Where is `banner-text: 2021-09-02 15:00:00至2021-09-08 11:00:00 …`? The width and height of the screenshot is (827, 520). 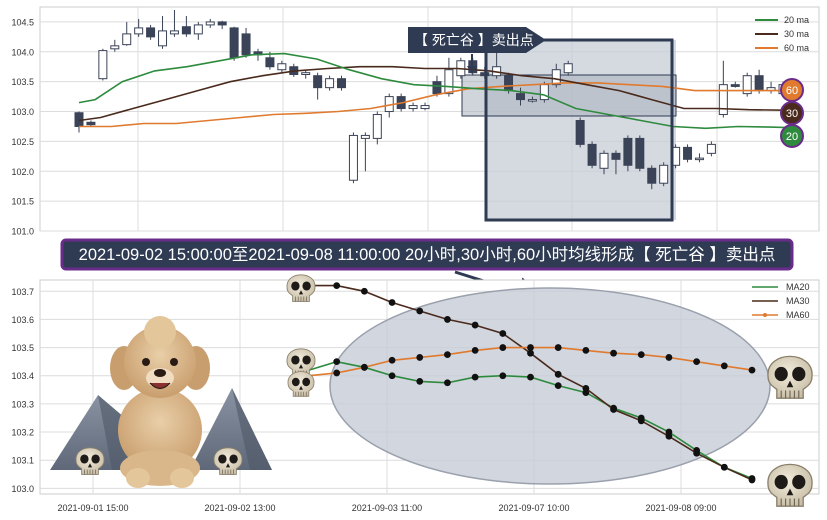 banner-text: 2021-09-02 15:00:00至2021-09-08 11:00:00 … is located at coordinates (427, 254).